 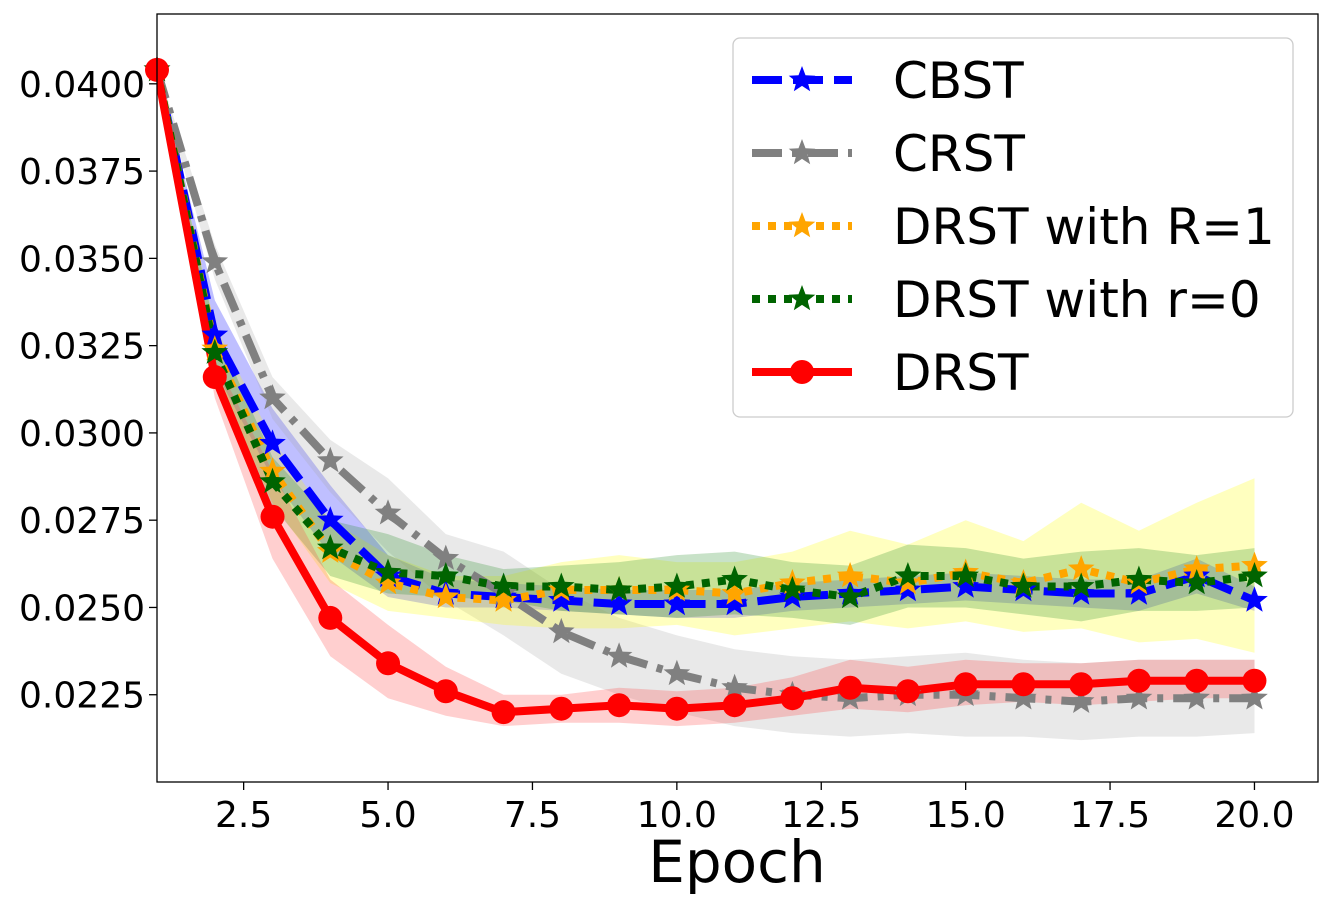 What do you see at coordinates (82, 608) in the screenshot?
I see `y-tick-label: 0.0250` at bounding box center [82, 608].